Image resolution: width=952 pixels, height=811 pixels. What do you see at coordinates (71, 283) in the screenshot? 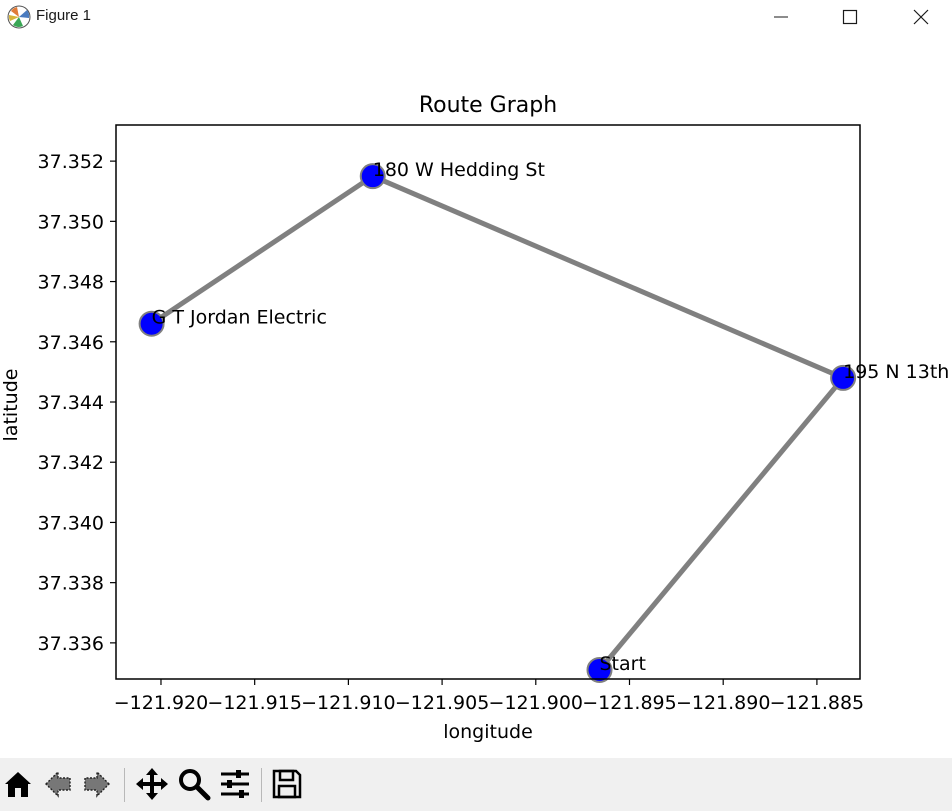
I see `y-tick-label: 37.348` at bounding box center [71, 283].